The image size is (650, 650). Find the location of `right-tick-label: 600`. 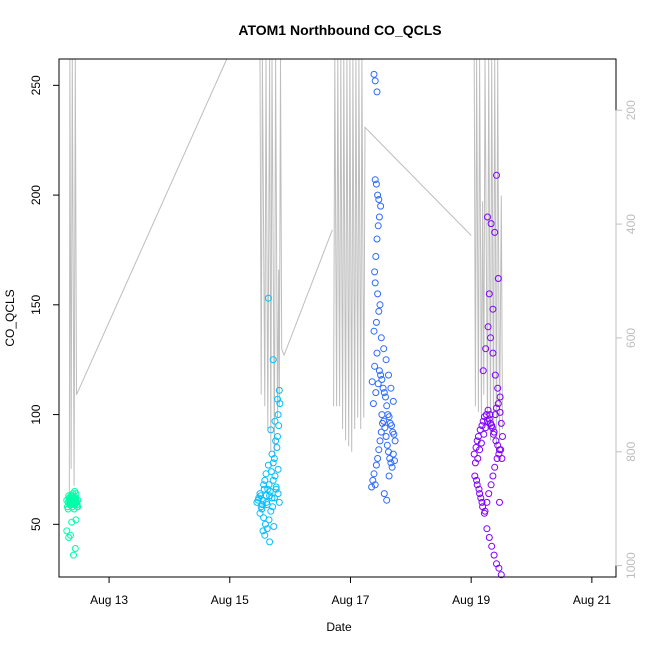

right-tick-label: 600 is located at coordinates (631, 338).